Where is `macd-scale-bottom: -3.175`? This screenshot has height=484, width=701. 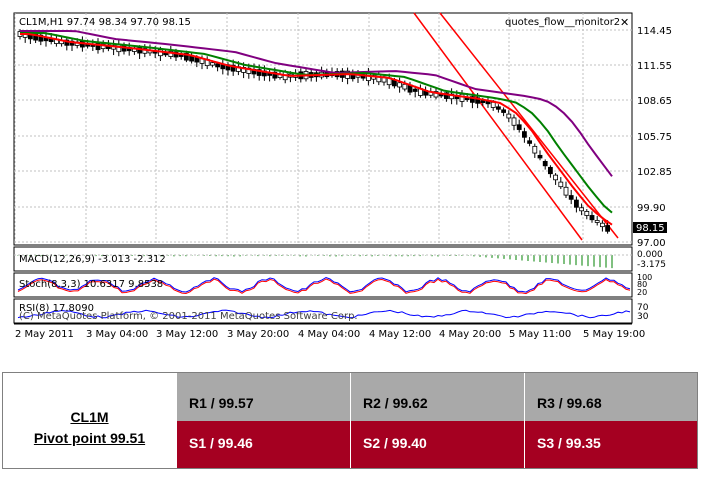 macd-scale-bottom: -3.175 is located at coordinates (651, 265).